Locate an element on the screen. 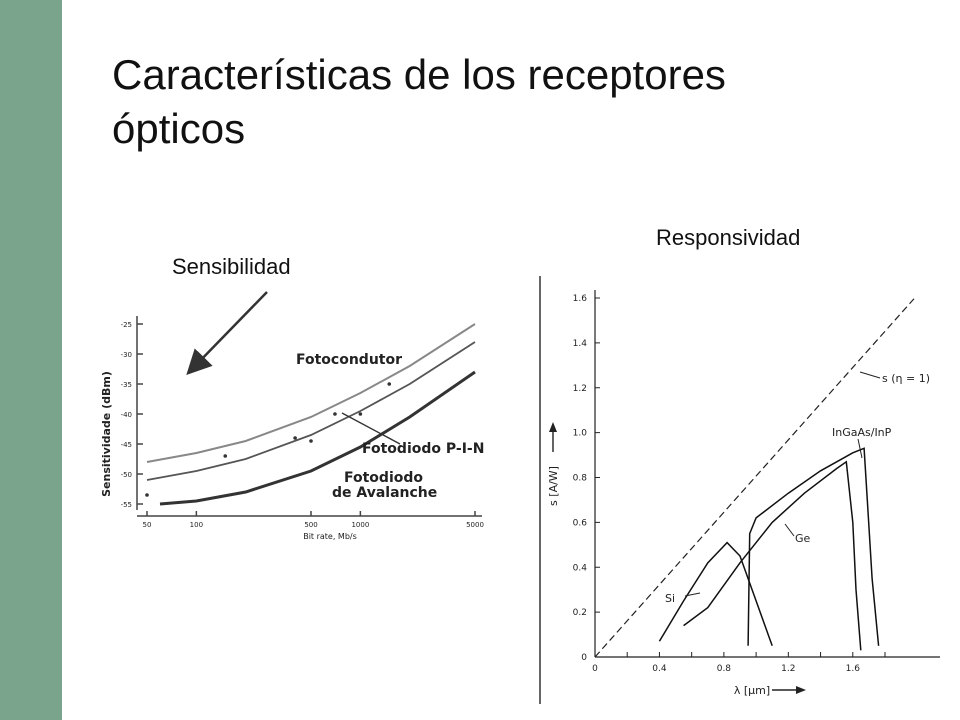 Image resolution: width=960 pixels, height=720 pixels. label-si-leader is located at coordinates (692, 594).